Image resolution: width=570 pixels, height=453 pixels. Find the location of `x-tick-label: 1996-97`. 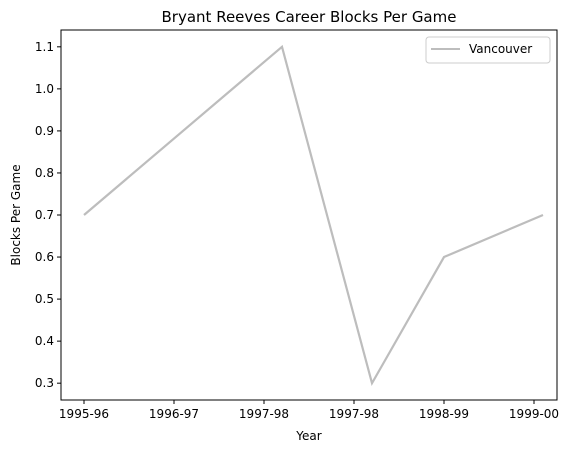

x-tick-label: 1996-97 is located at coordinates (174, 414).